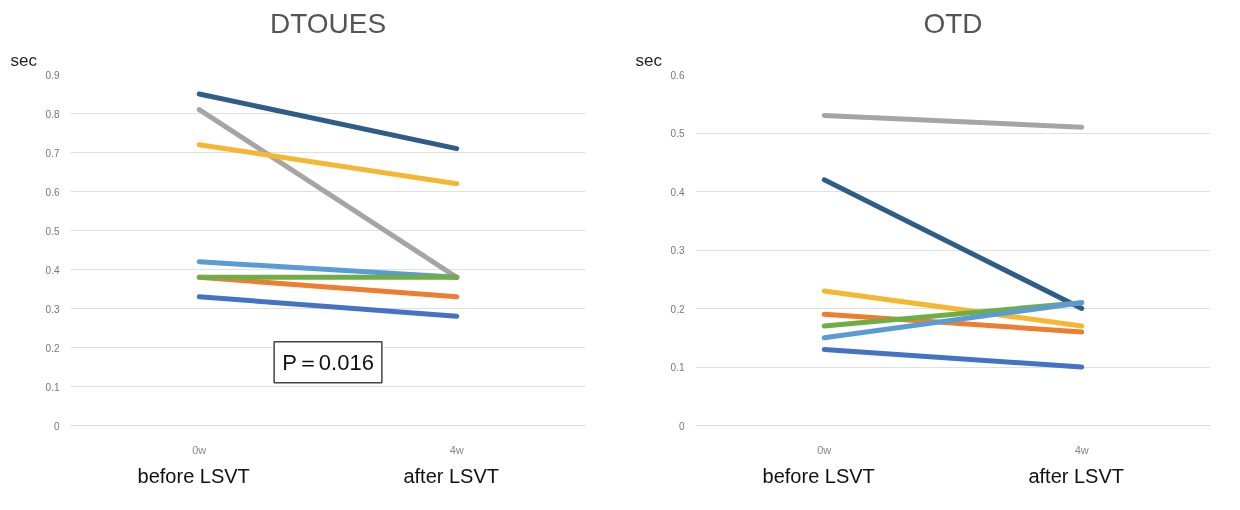  I want to click on y-tick-label: 0.7, so click(52, 153).